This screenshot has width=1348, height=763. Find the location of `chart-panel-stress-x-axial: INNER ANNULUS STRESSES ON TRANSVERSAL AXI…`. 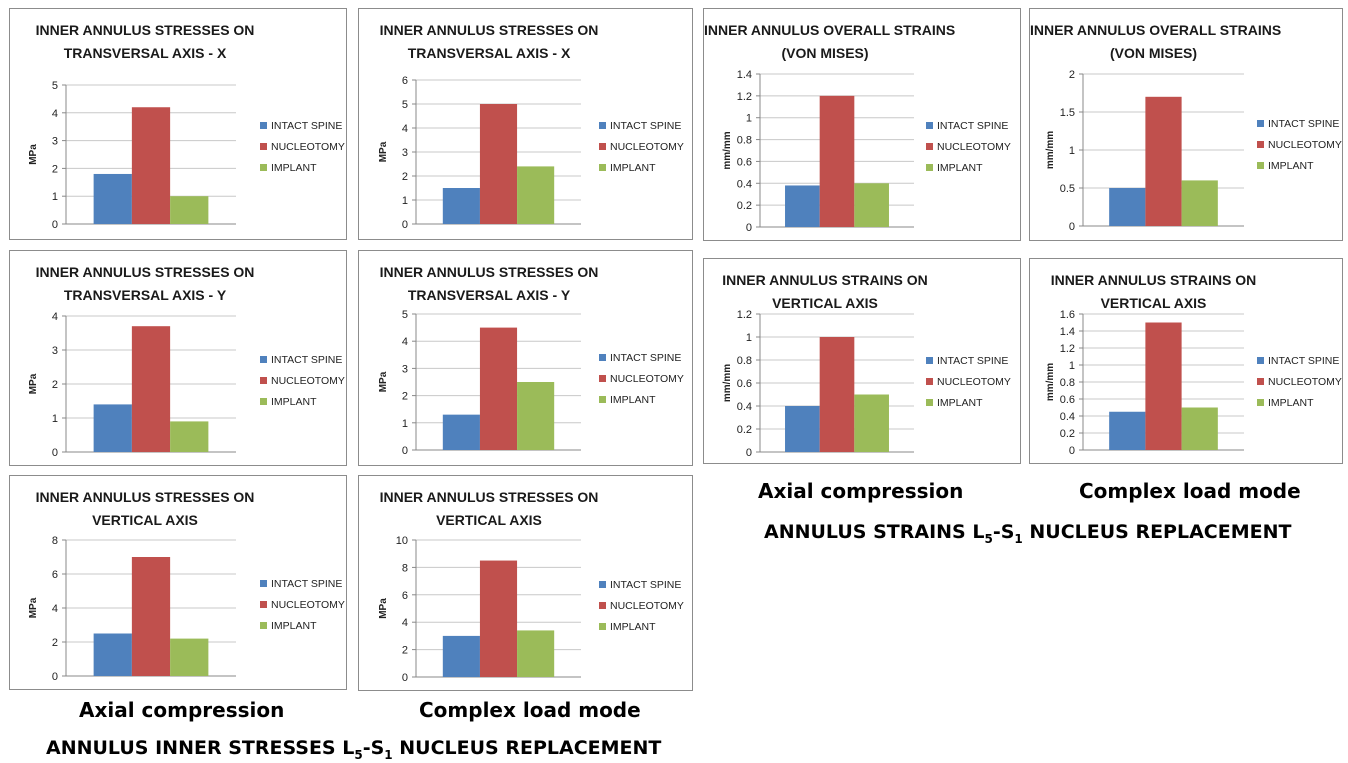

chart-panel-stress-x-axial: INNER ANNULUS STRESSES ON TRANSVERSAL AXI… is located at coordinates (178, 124).